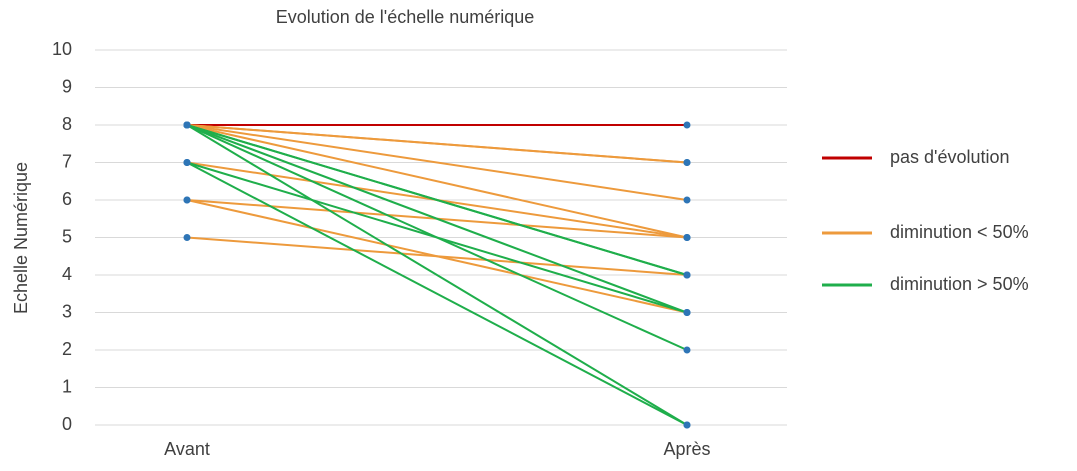 The image size is (1077, 471). Describe the element at coordinates (21, 238) in the screenshot. I see `y-axis-label: Echelle Numérique` at that location.